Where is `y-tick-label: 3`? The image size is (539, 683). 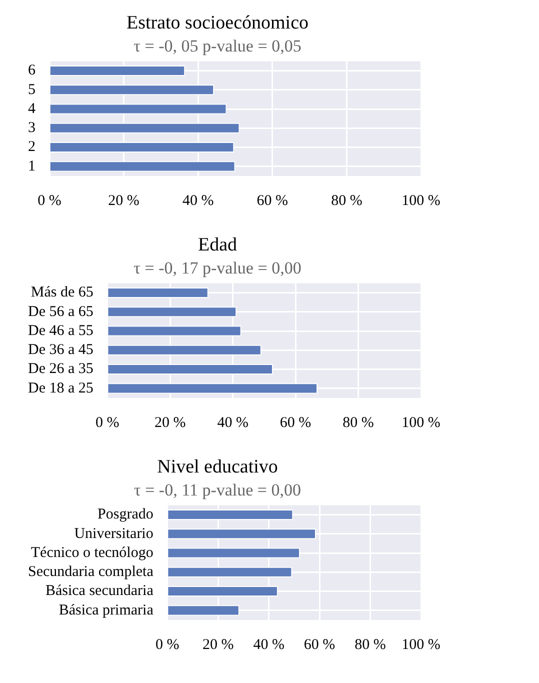 y-tick-label: 3 is located at coordinates (32, 128).